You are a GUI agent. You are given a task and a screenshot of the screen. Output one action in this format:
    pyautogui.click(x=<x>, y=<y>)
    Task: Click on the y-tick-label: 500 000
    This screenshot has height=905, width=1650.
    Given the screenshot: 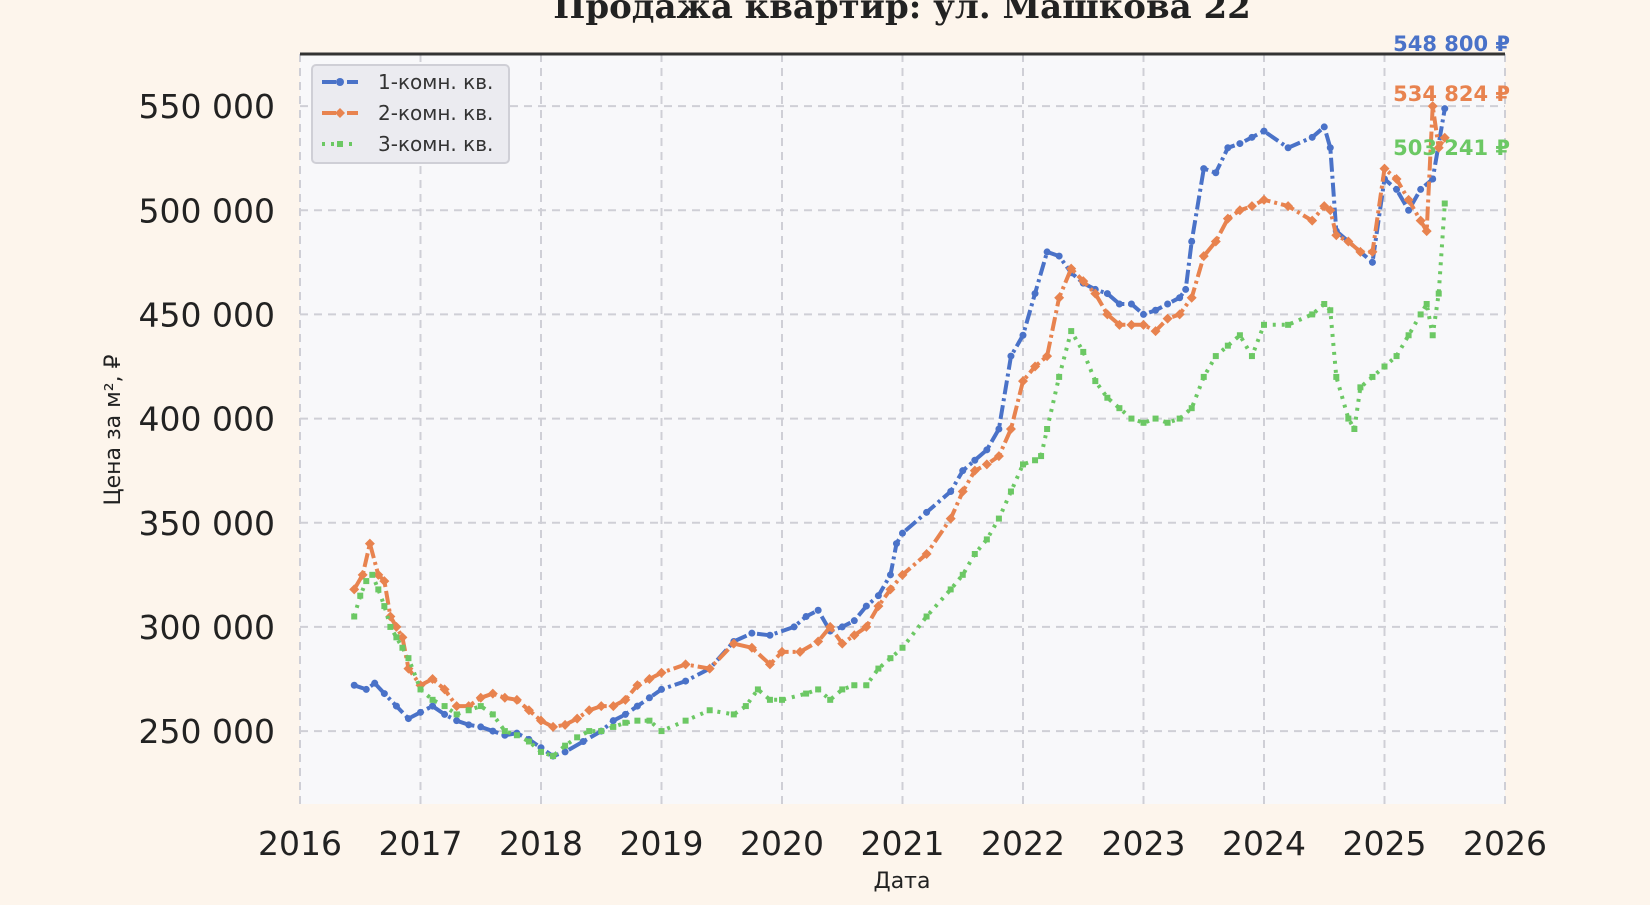 What is the action you would take?
    pyautogui.click(x=207, y=210)
    